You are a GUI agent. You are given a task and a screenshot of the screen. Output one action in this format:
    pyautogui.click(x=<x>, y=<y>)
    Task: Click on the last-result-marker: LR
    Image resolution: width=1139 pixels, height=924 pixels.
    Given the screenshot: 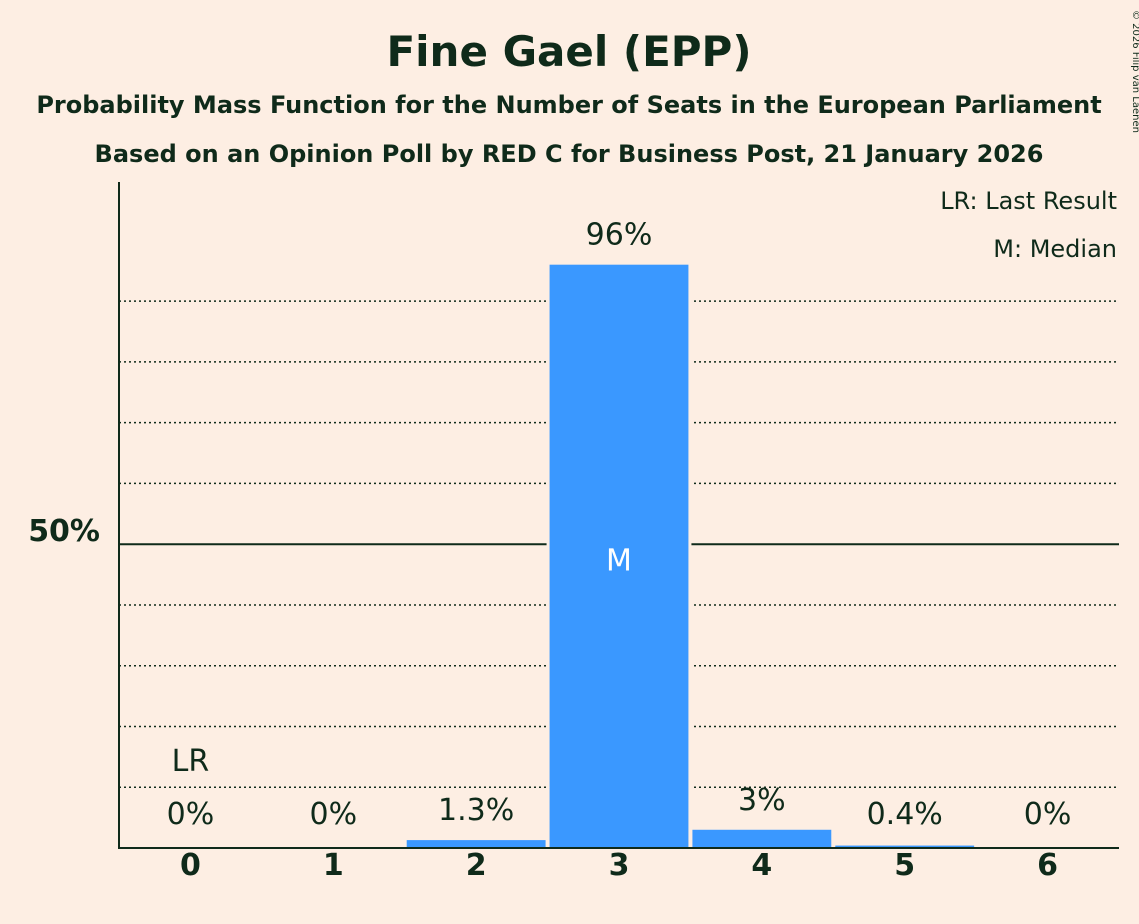 What is the action you would take?
    pyautogui.click(x=191, y=761)
    